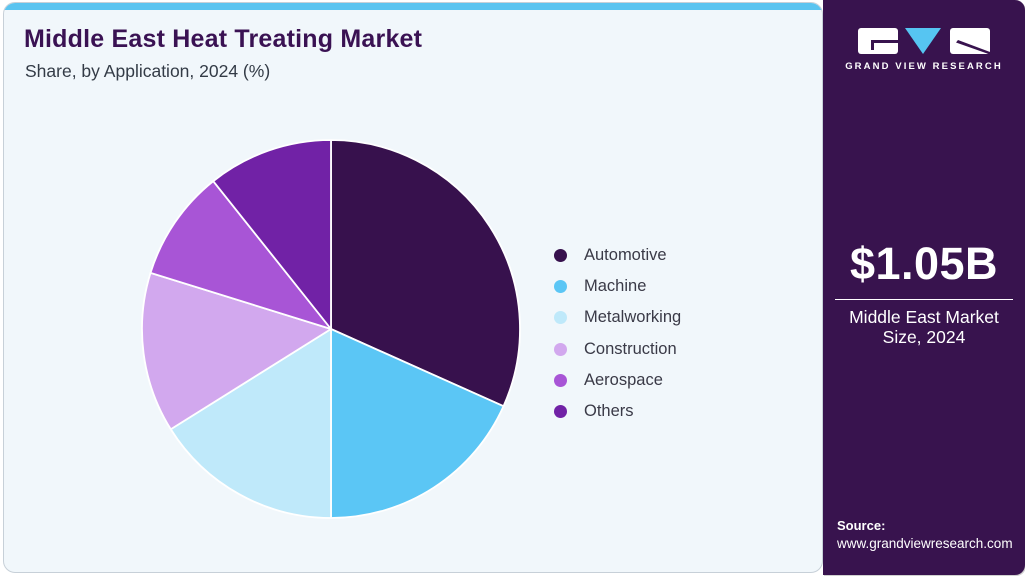  What do you see at coordinates (609, 411) in the screenshot?
I see `legend-label: Others` at bounding box center [609, 411].